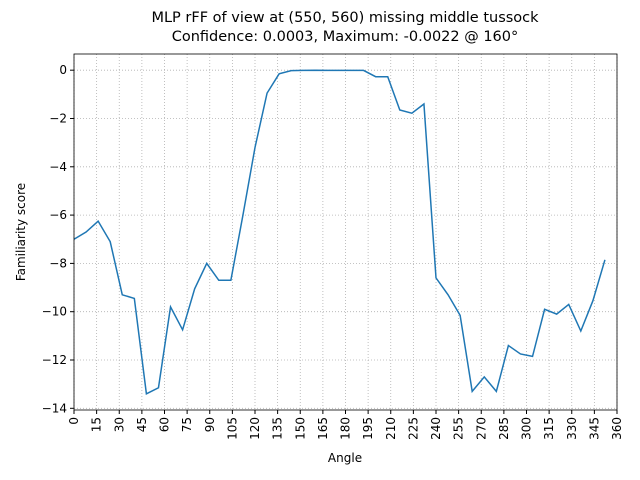  What do you see at coordinates (436, 428) in the screenshot?
I see `x-tick-label: 240` at bounding box center [436, 428].